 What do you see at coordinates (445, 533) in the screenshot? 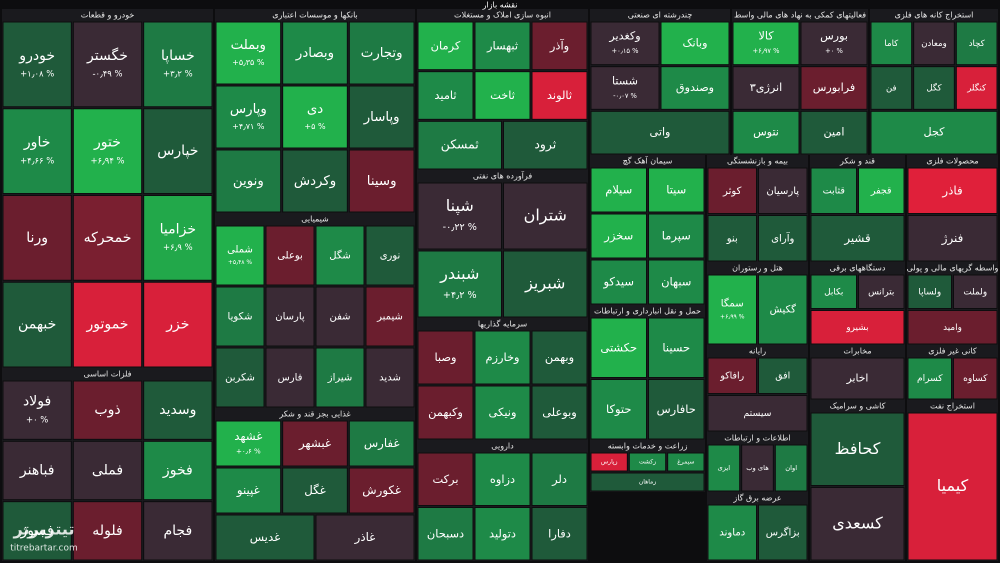
I see `stock-name: دسبحان` at bounding box center [445, 533].